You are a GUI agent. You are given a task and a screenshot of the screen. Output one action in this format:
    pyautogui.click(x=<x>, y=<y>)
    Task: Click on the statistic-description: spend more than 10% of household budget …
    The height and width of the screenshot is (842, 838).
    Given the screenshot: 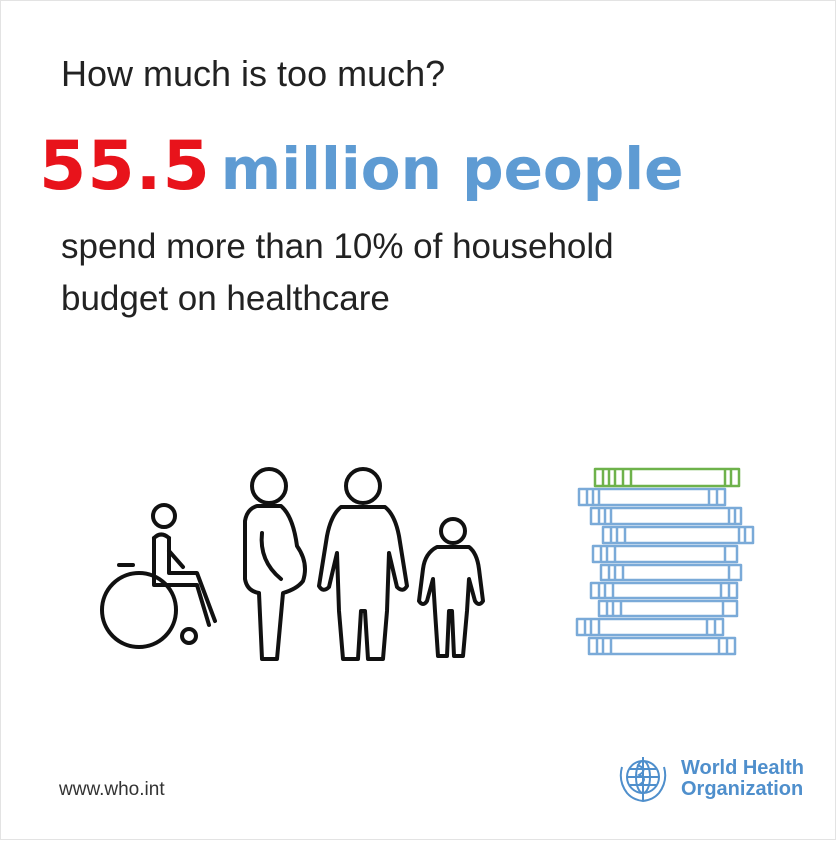 What is the action you would take?
    pyautogui.click(x=337, y=273)
    